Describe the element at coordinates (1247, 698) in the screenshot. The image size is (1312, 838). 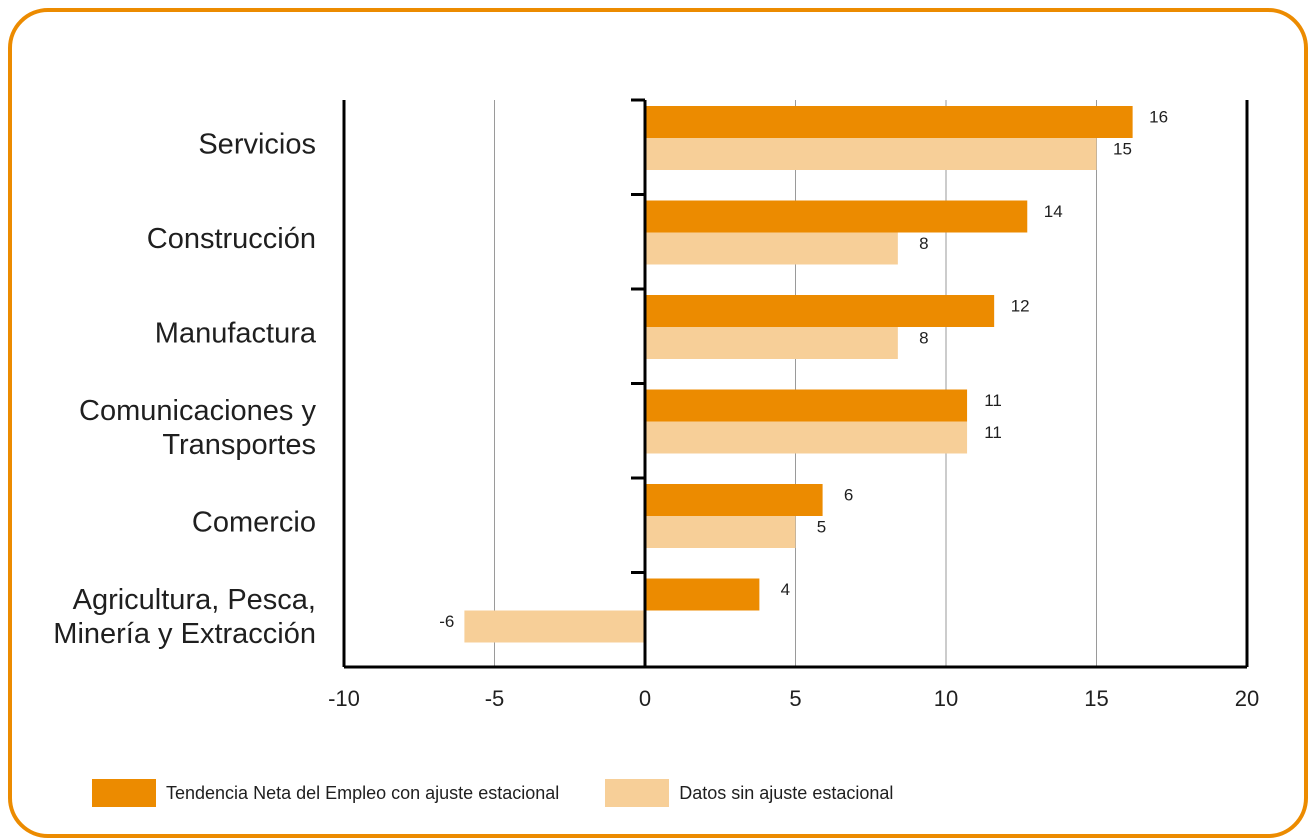
I see `x-tick-label: 20` at that location.